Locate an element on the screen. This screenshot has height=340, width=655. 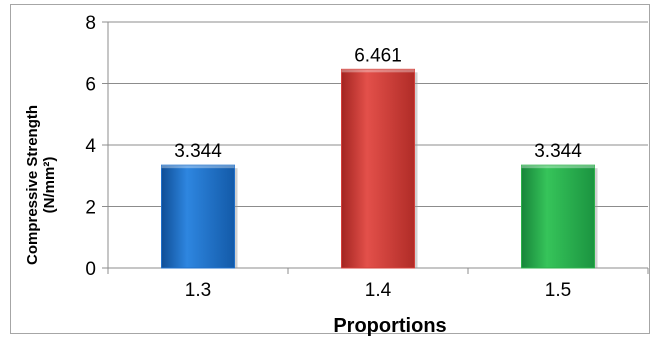
bar-1.3 is located at coordinates (198, 216).